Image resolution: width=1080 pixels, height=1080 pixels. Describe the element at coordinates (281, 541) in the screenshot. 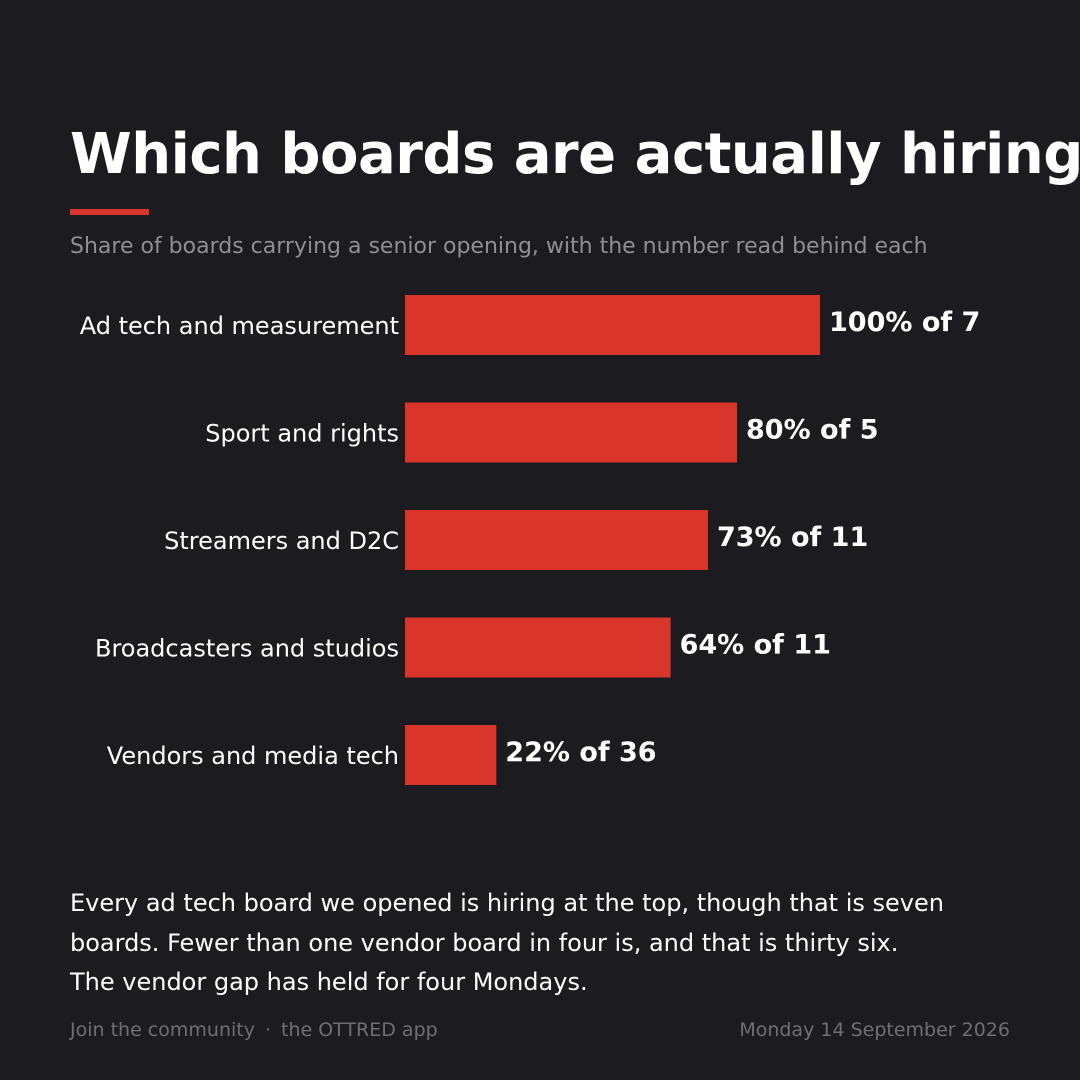

I see `category-label: Streamers and D2C` at that location.